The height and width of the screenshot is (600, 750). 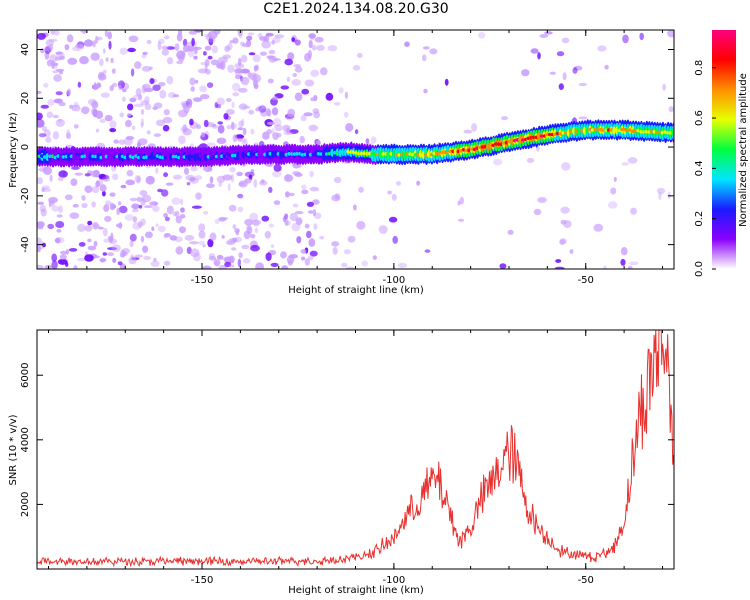 What do you see at coordinates (25, 98) in the screenshot?
I see `y-tick-label: 20` at bounding box center [25, 98].